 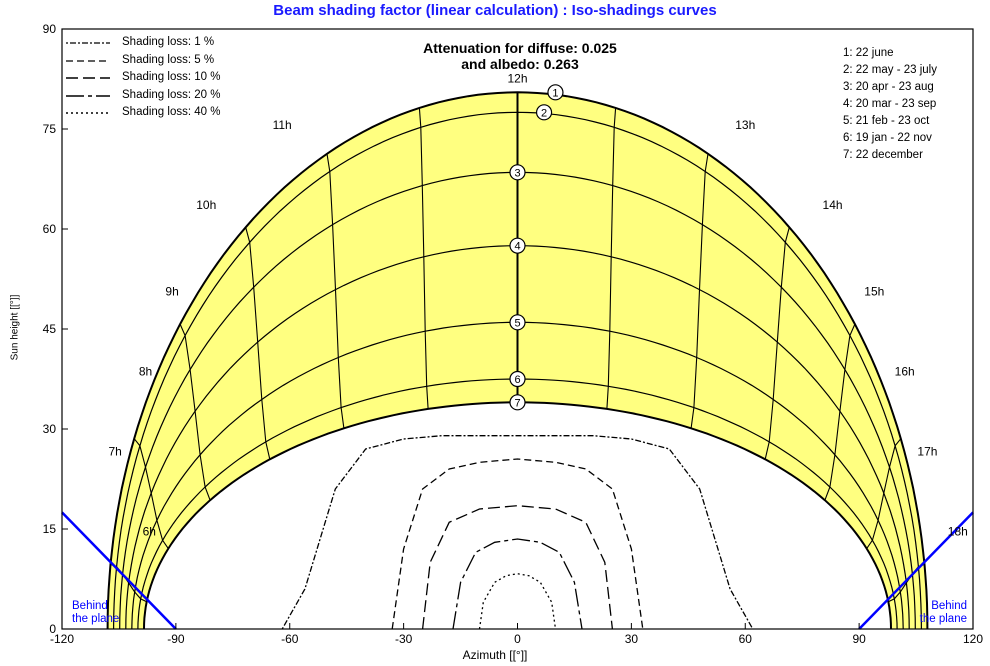 I want to click on date-legend-item: 5: 21 feb - 23 oct, so click(x=886, y=121).